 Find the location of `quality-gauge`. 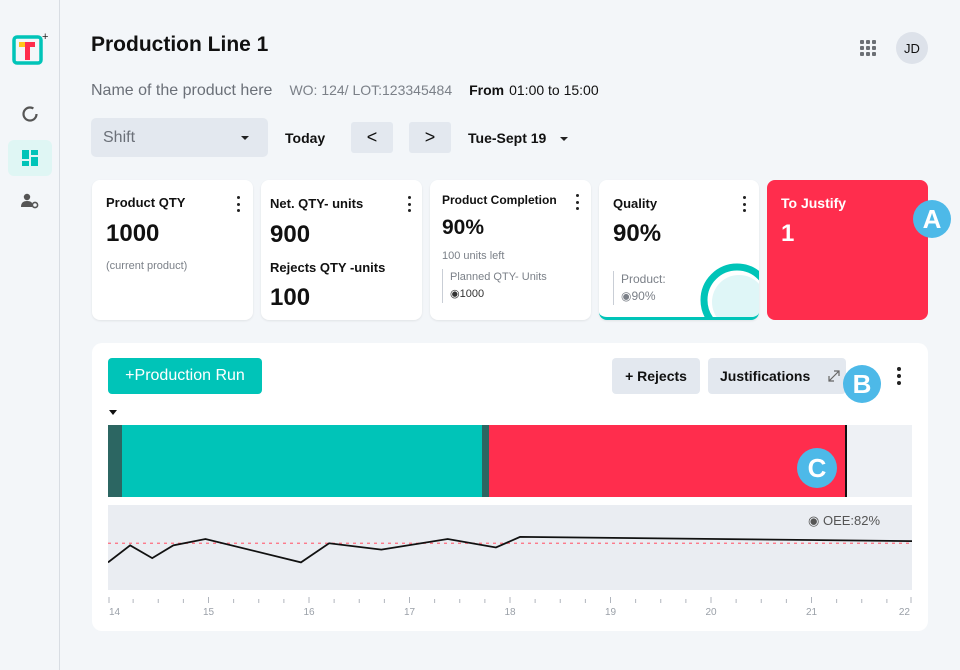

quality-gauge is located at coordinates (729, 290).